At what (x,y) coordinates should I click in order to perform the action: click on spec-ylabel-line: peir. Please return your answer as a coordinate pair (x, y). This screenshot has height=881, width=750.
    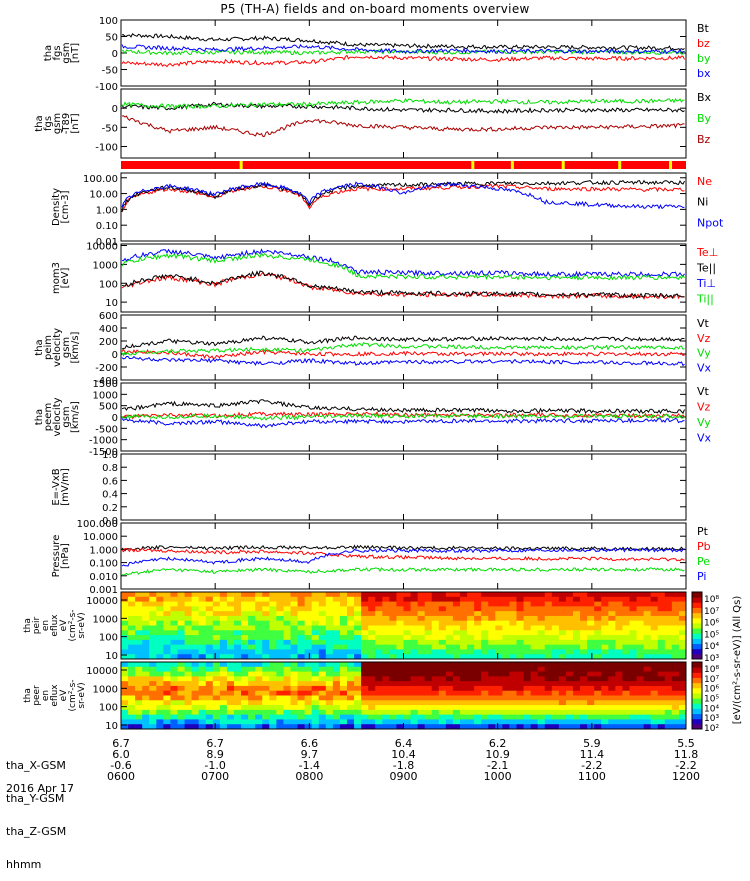
    Looking at the image, I should click on (37, 625).